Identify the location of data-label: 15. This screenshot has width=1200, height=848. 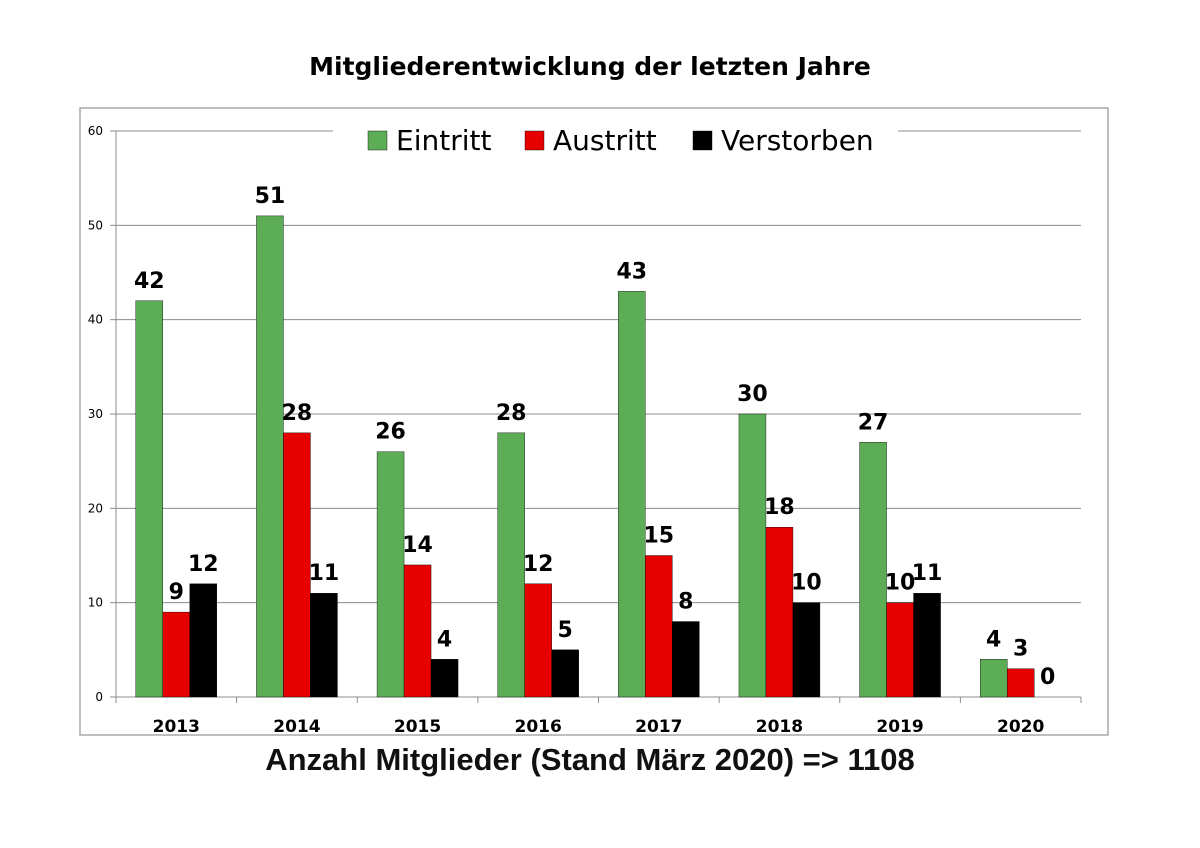
(659, 536).